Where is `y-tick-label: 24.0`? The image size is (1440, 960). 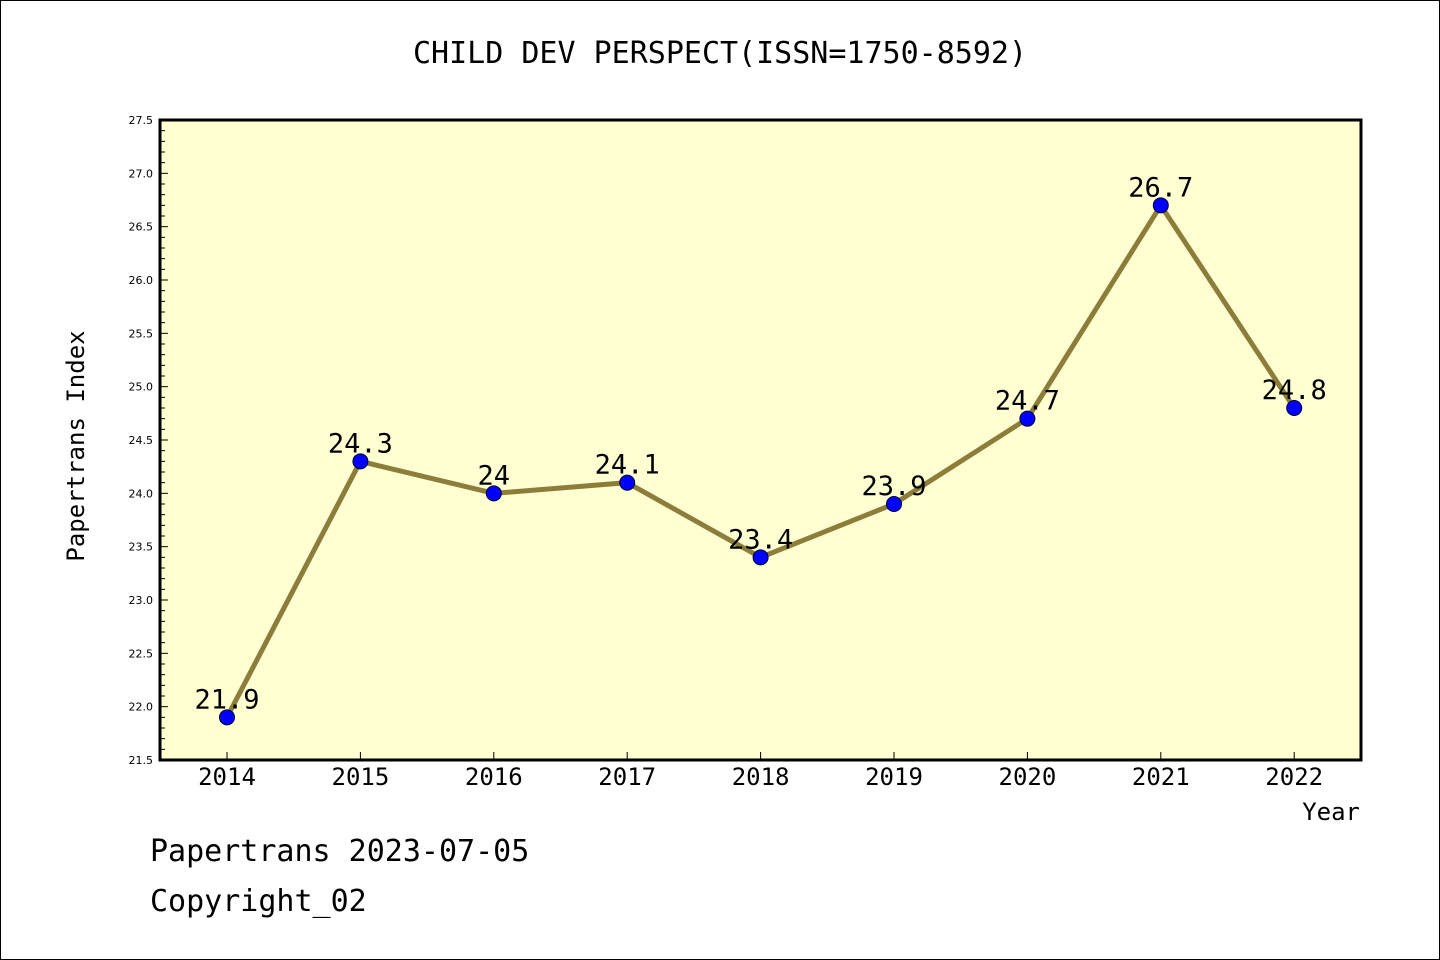
y-tick-label: 24.0 is located at coordinates (141, 493).